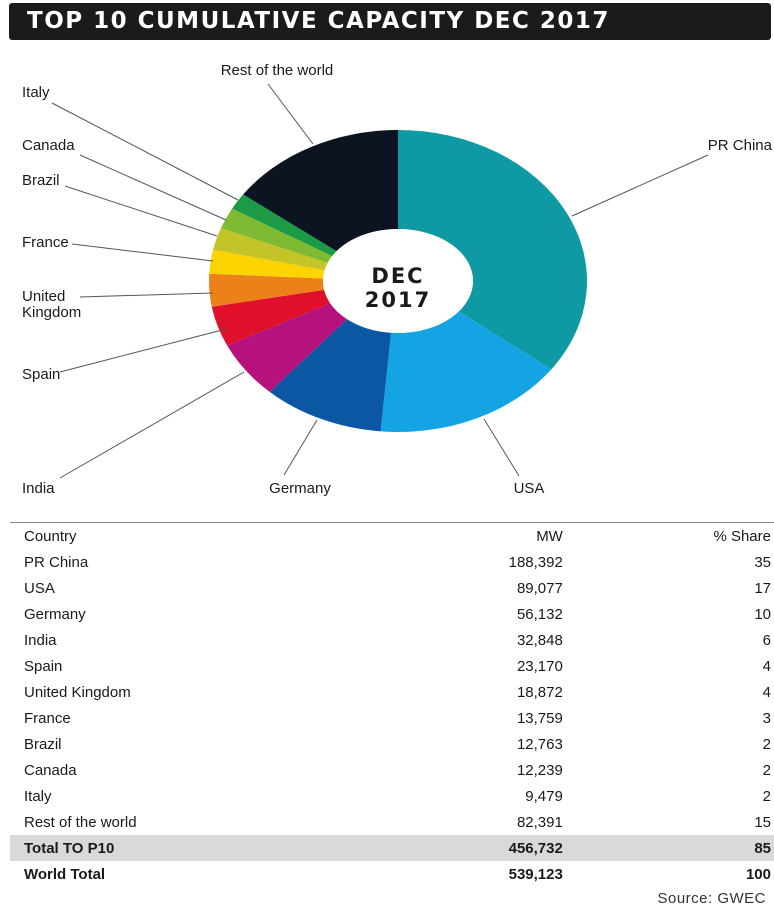 This screenshot has width=774, height=907. I want to click on world-total-row: World Total 539,123 100, so click(392, 874).